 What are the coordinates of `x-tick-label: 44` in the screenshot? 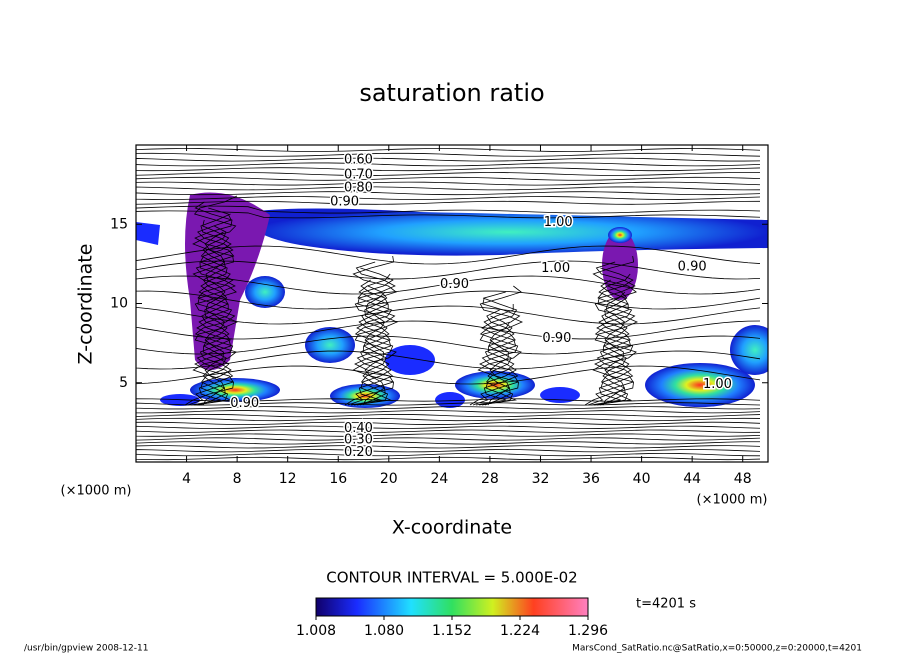 It's located at (692, 479).